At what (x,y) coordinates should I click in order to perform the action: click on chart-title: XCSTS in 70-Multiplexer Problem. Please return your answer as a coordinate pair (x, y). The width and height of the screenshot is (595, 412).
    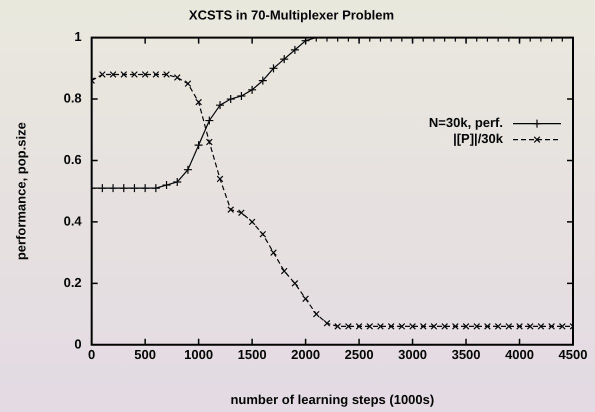
    Looking at the image, I should click on (291, 14).